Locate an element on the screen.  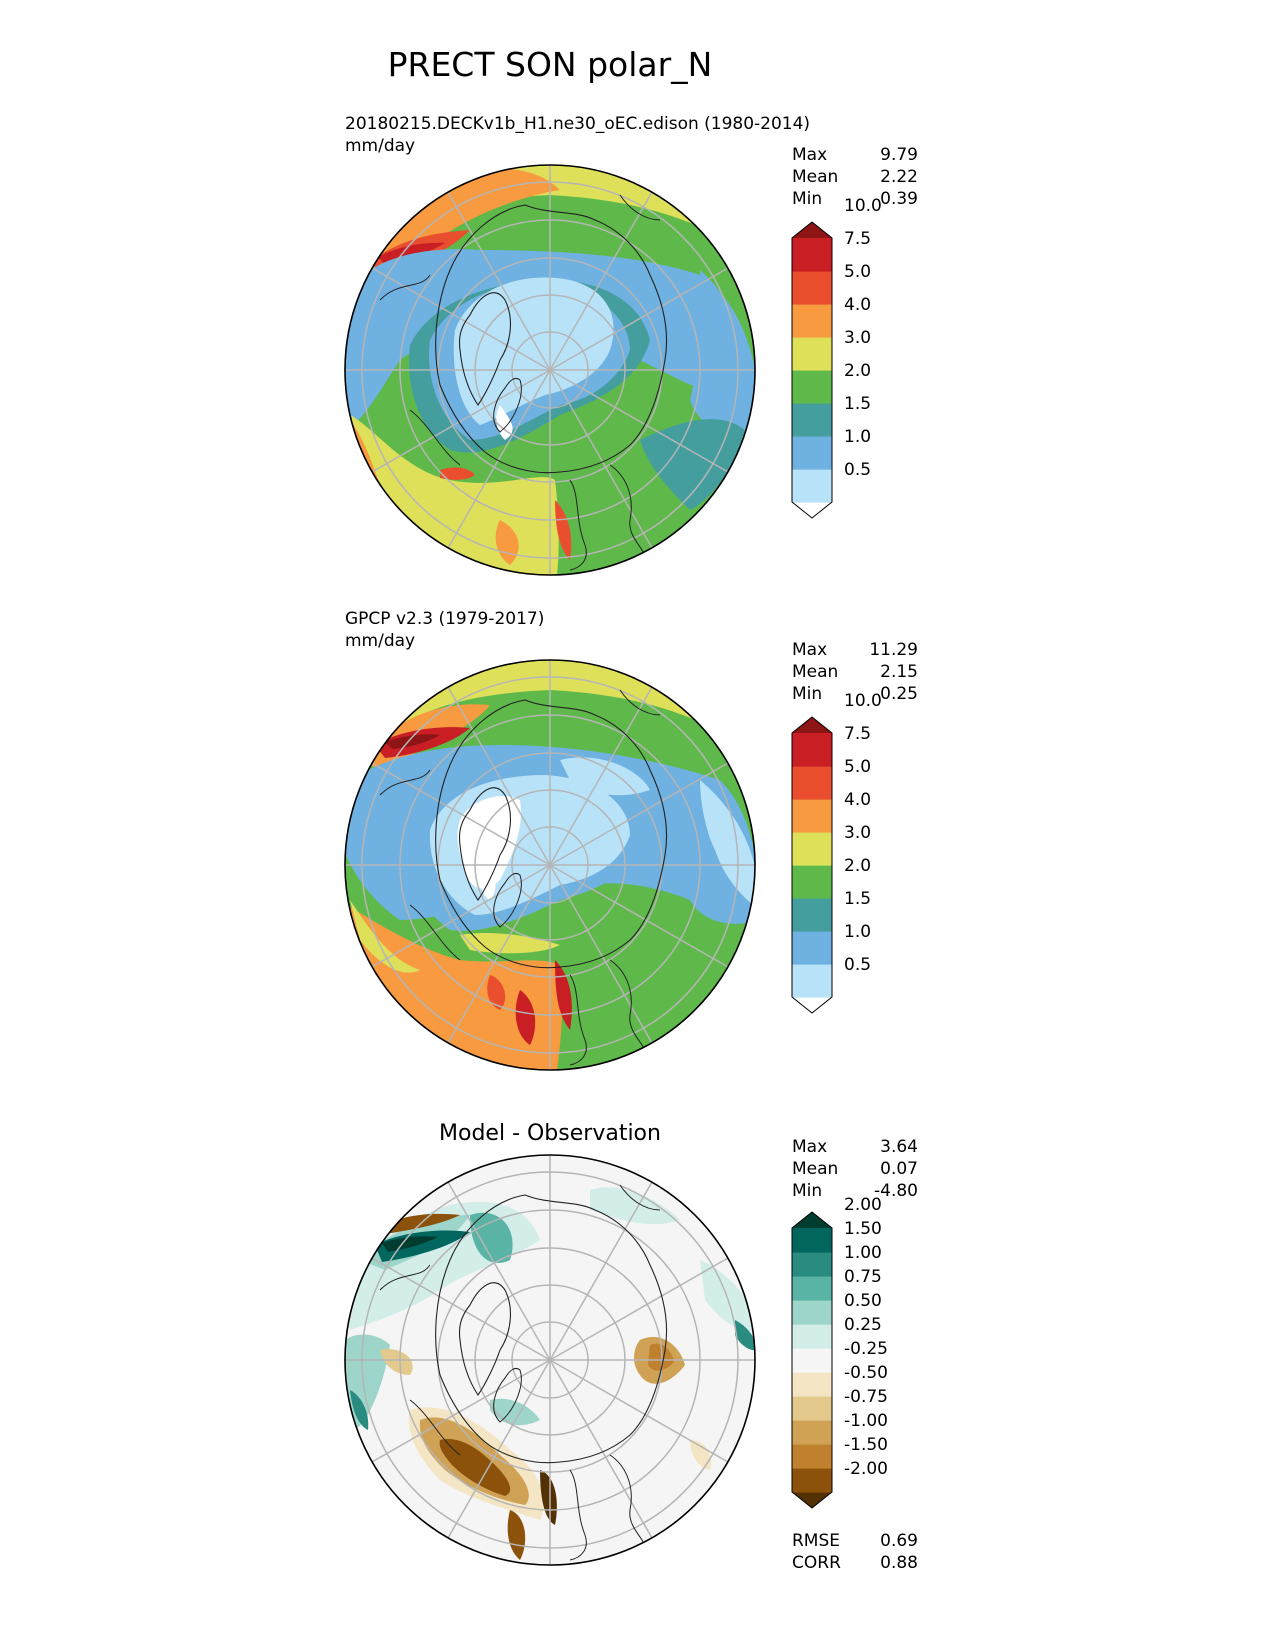
stat-value: 0.39 is located at coordinates (899, 199).